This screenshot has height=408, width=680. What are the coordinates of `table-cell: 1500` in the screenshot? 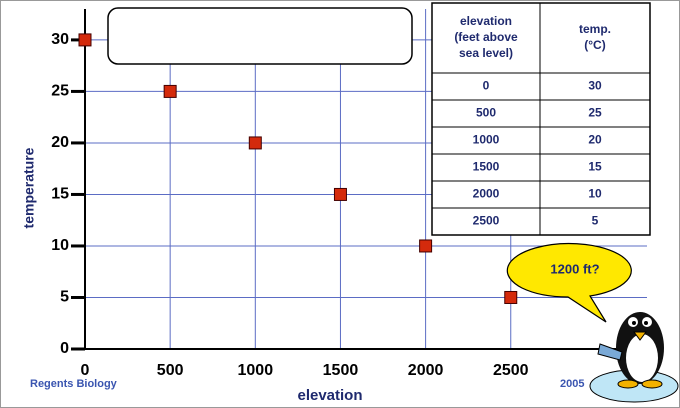 It's located at (486, 167).